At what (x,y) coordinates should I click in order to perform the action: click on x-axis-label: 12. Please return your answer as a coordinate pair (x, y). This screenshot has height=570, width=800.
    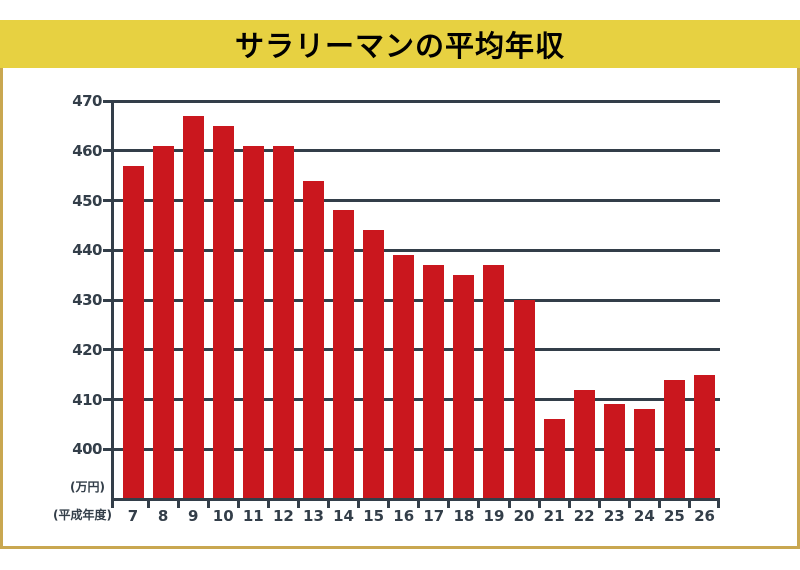
    Looking at the image, I should click on (283, 516).